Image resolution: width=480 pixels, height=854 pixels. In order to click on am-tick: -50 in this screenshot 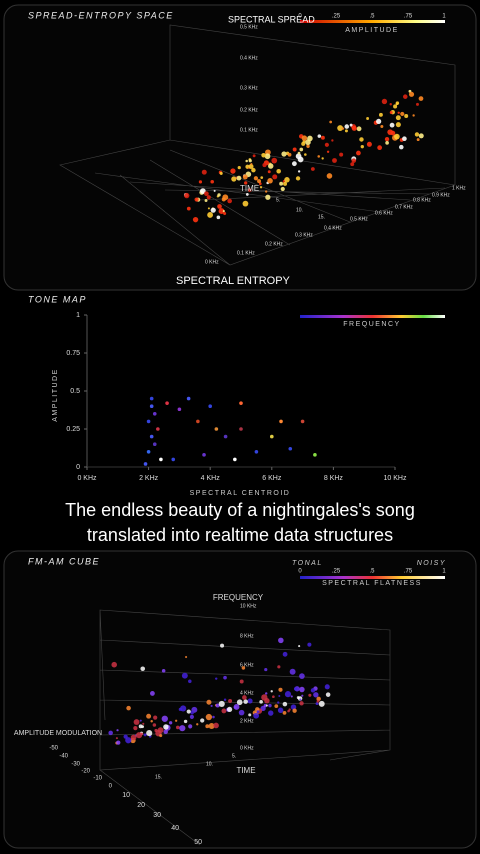, I will do `click(53, 749)`.